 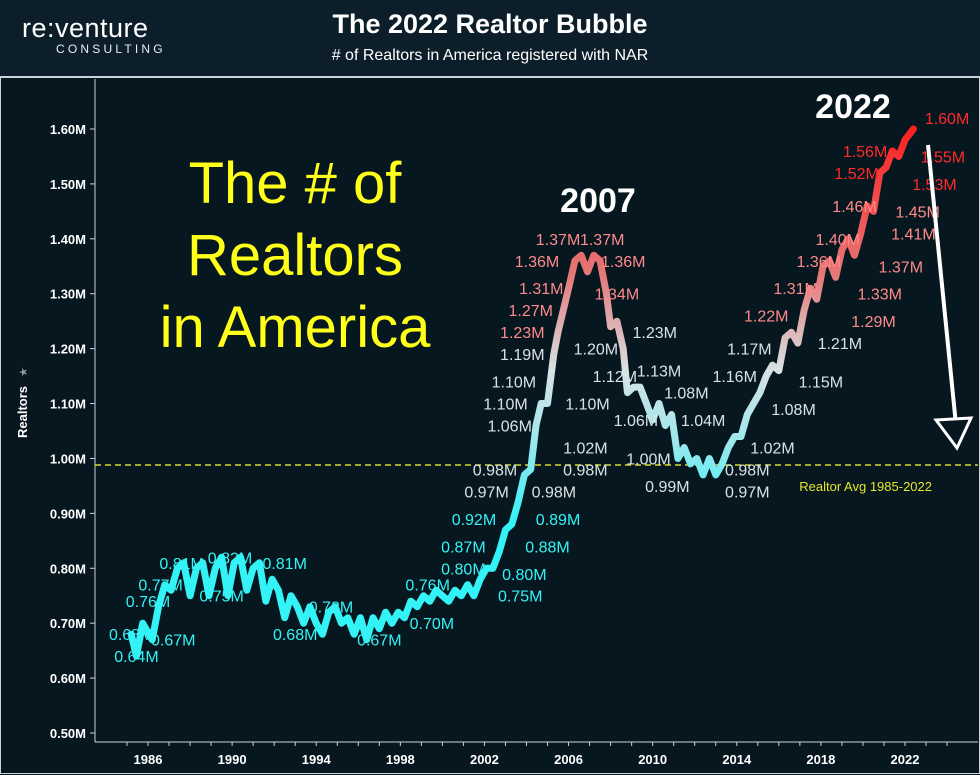 I want to click on data-label: 1.33M, so click(x=880, y=295).